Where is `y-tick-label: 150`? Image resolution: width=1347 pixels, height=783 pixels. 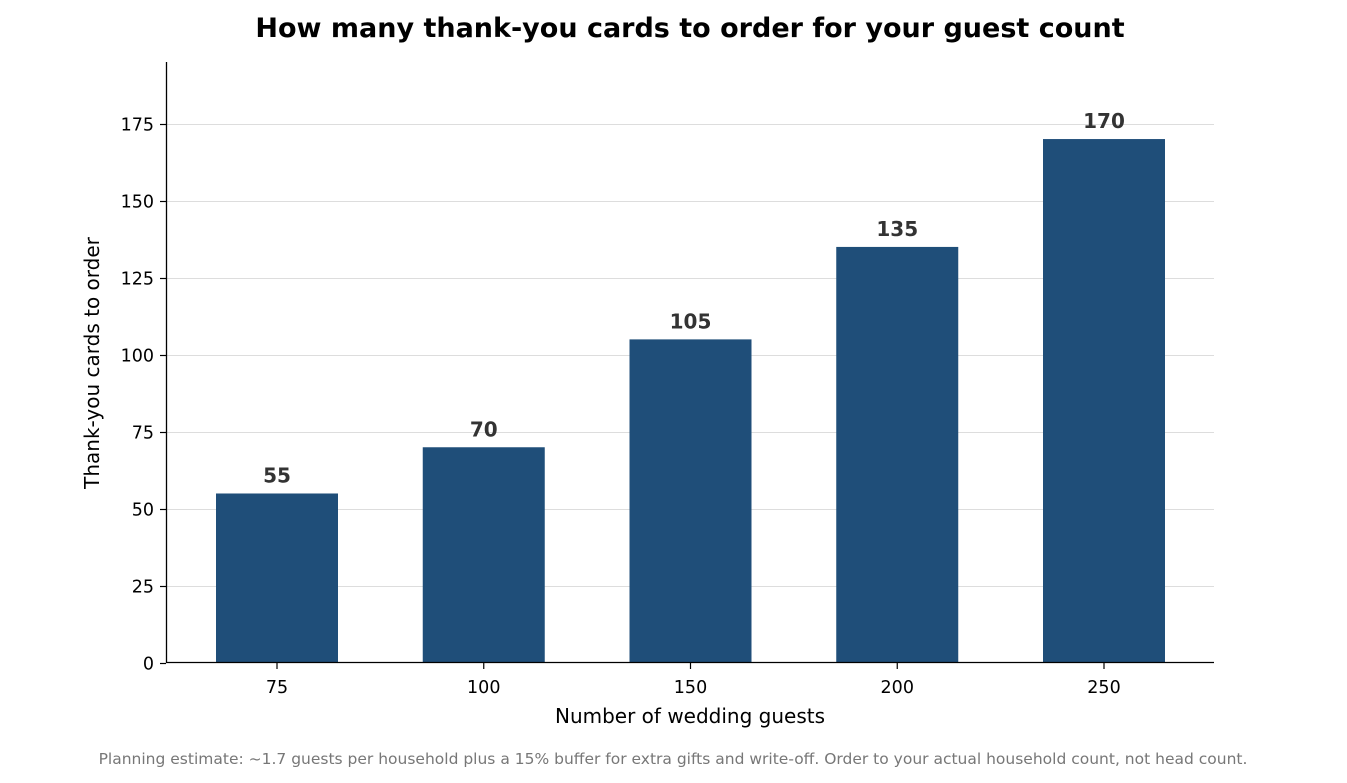 y-tick-label: 150 is located at coordinates (137, 203).